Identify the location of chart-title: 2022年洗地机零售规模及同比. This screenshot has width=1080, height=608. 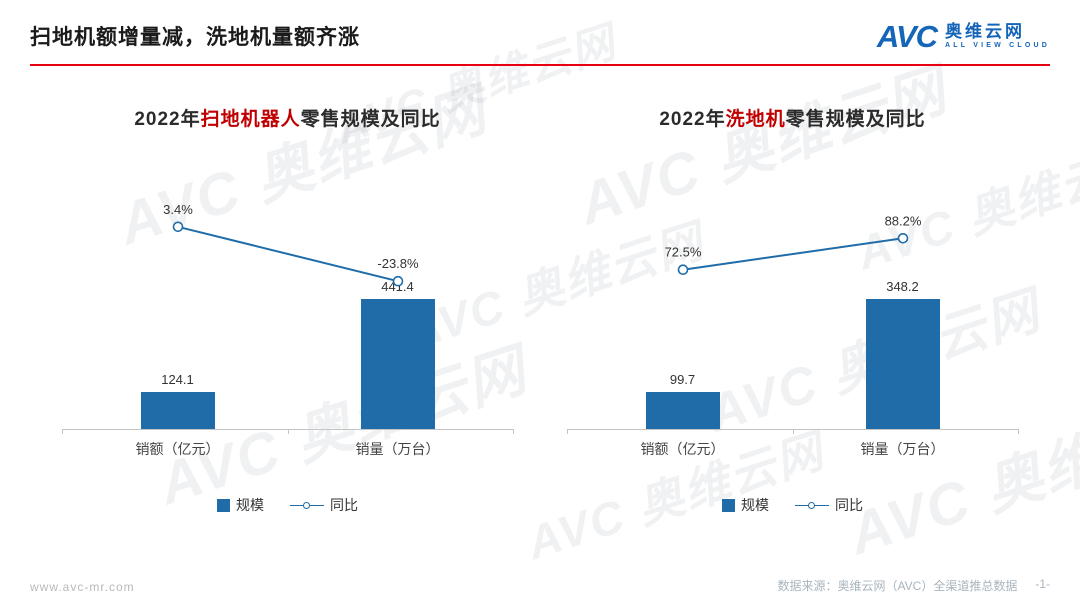
(792, 117).